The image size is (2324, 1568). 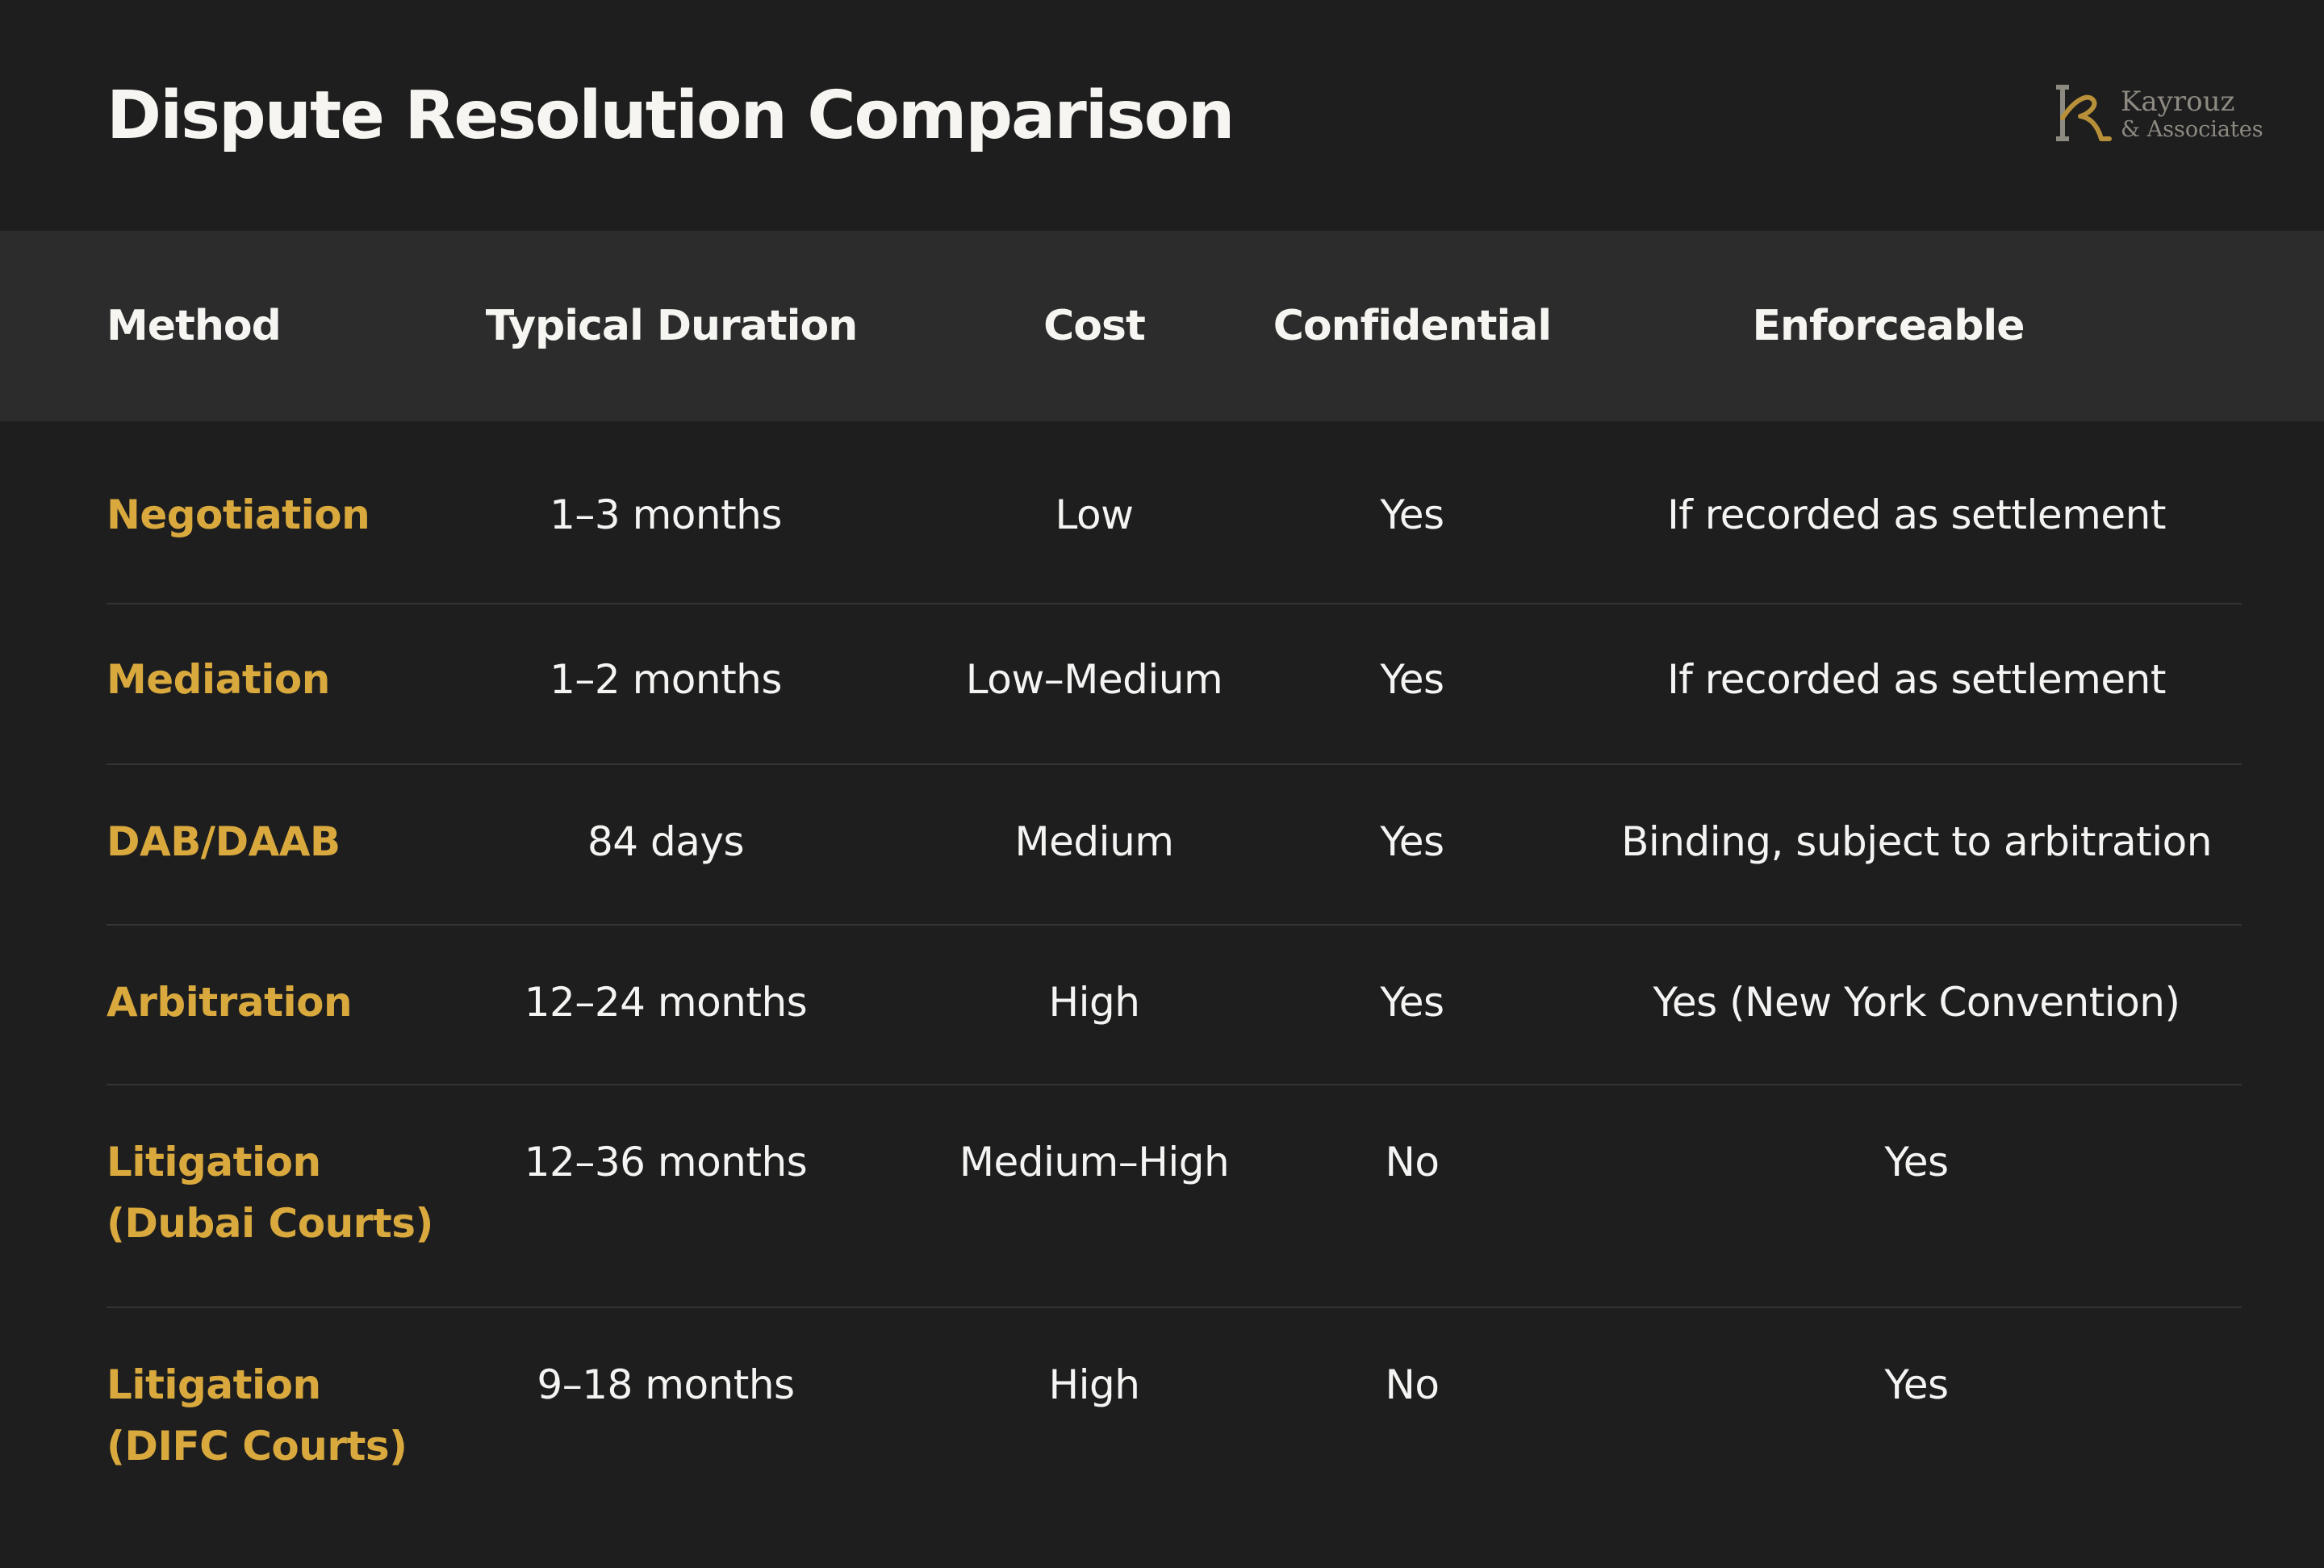 What do you see at coordinates (666, 841) in the screenshot?
I see `duration-cell: 84 days` at bounding box center [666, 841].